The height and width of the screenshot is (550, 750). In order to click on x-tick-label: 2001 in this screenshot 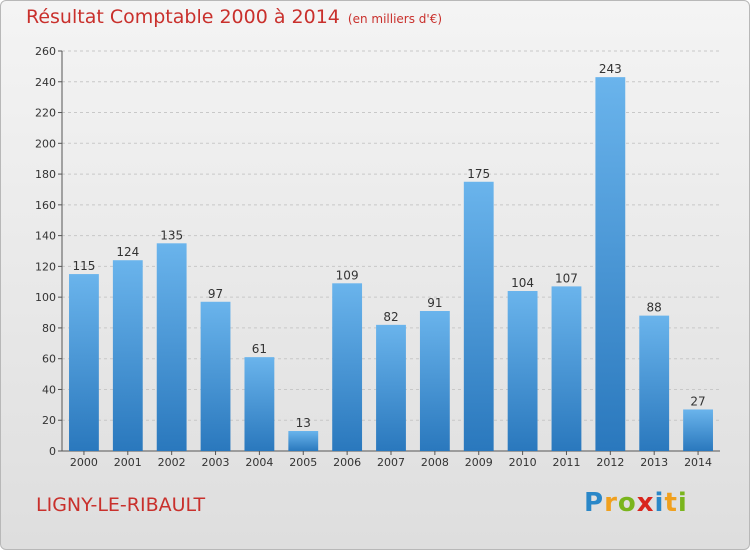, I will do `click(128, 462)`.